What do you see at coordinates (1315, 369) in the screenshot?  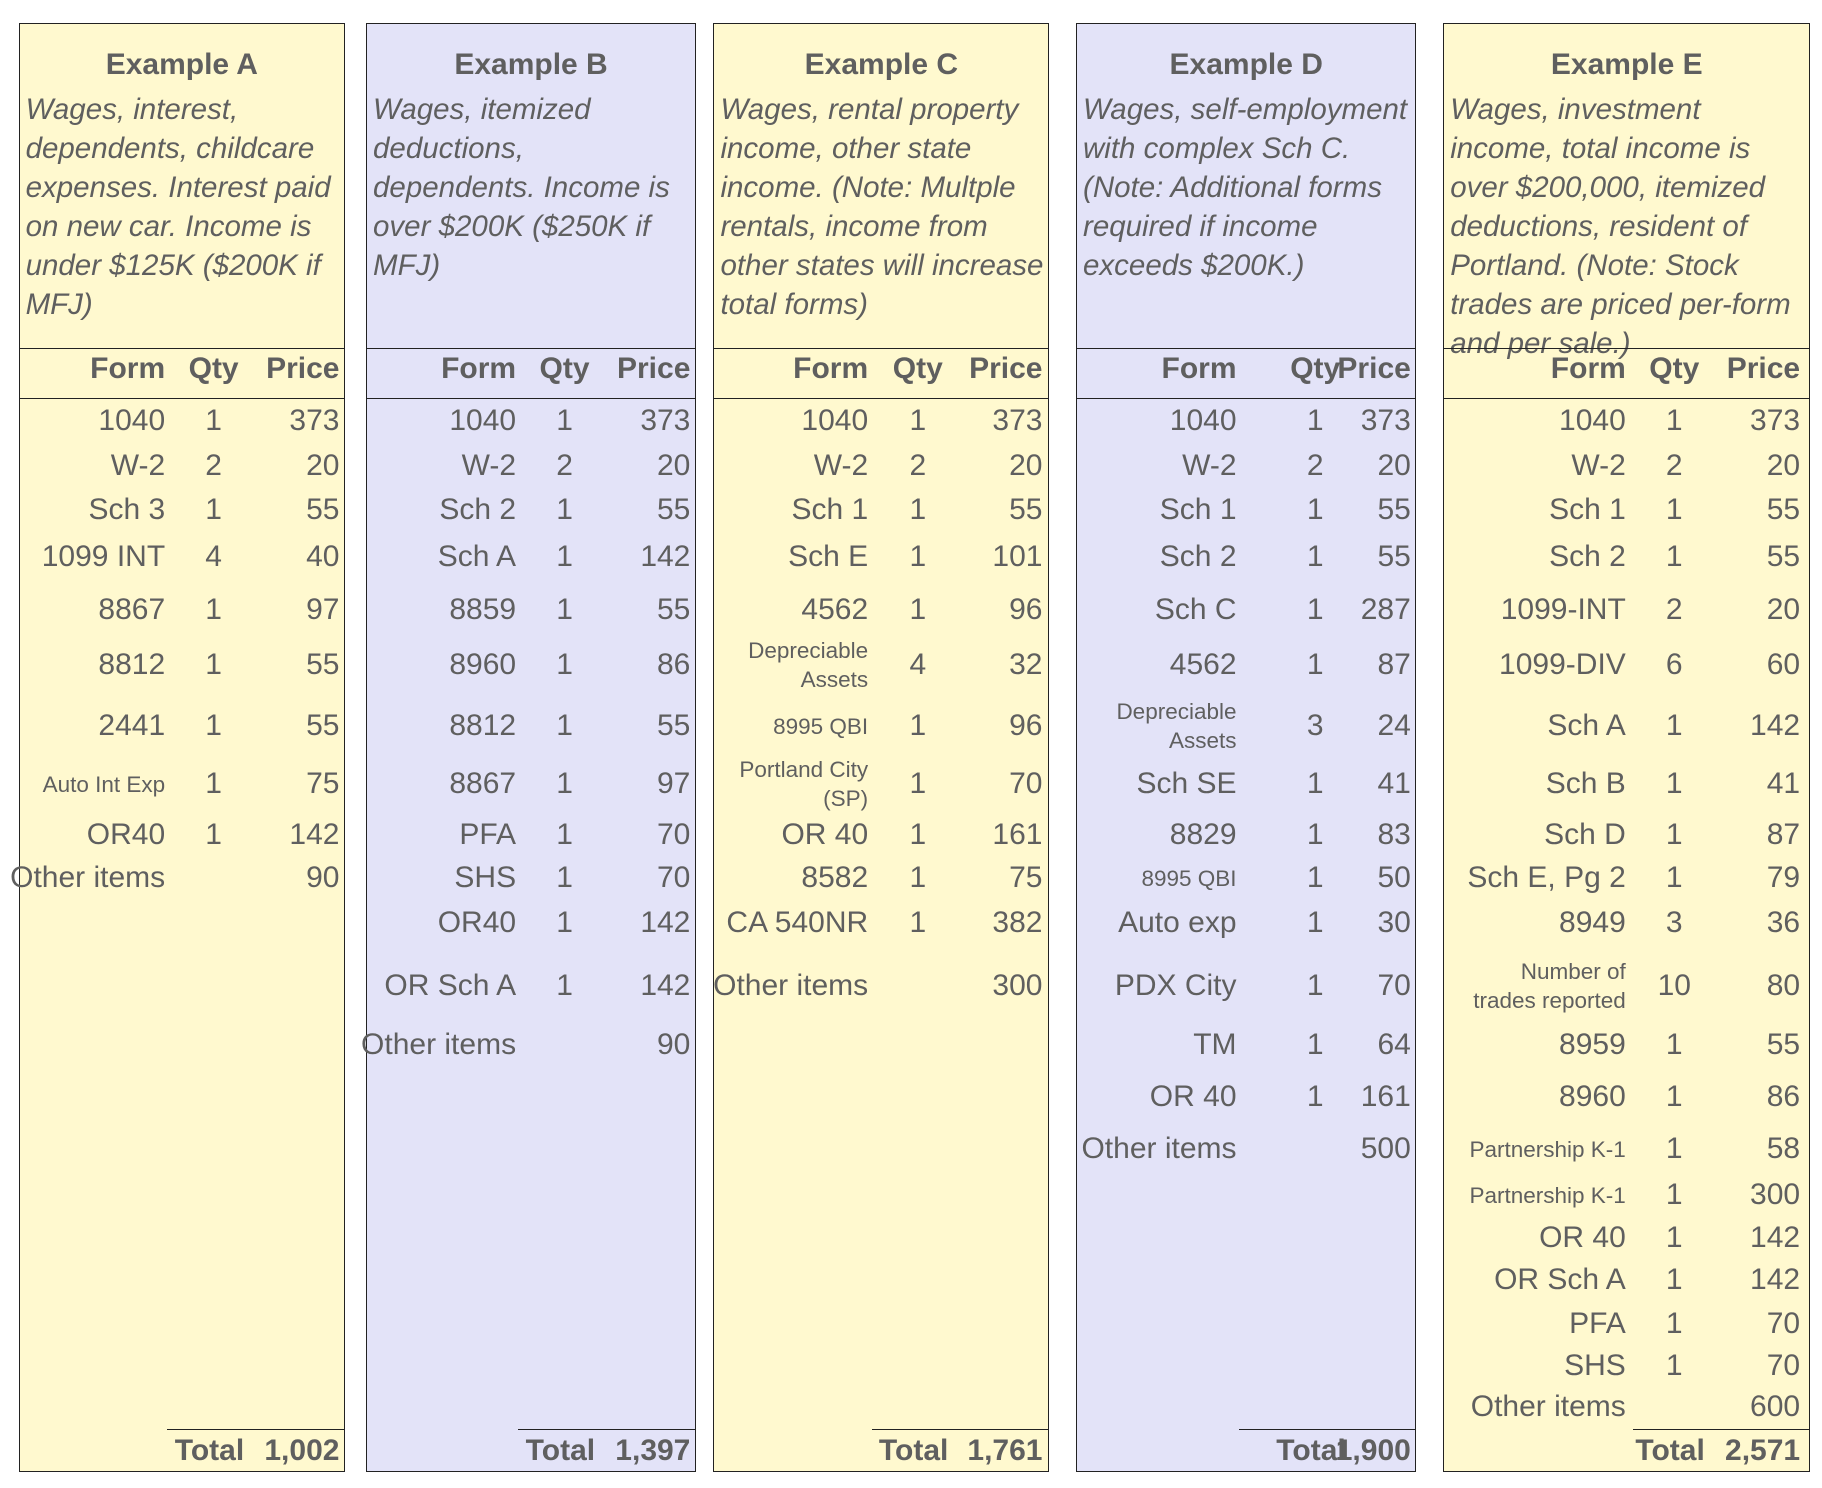 I see `qty-column-header: Qty` at bounding box center [1315, 369].